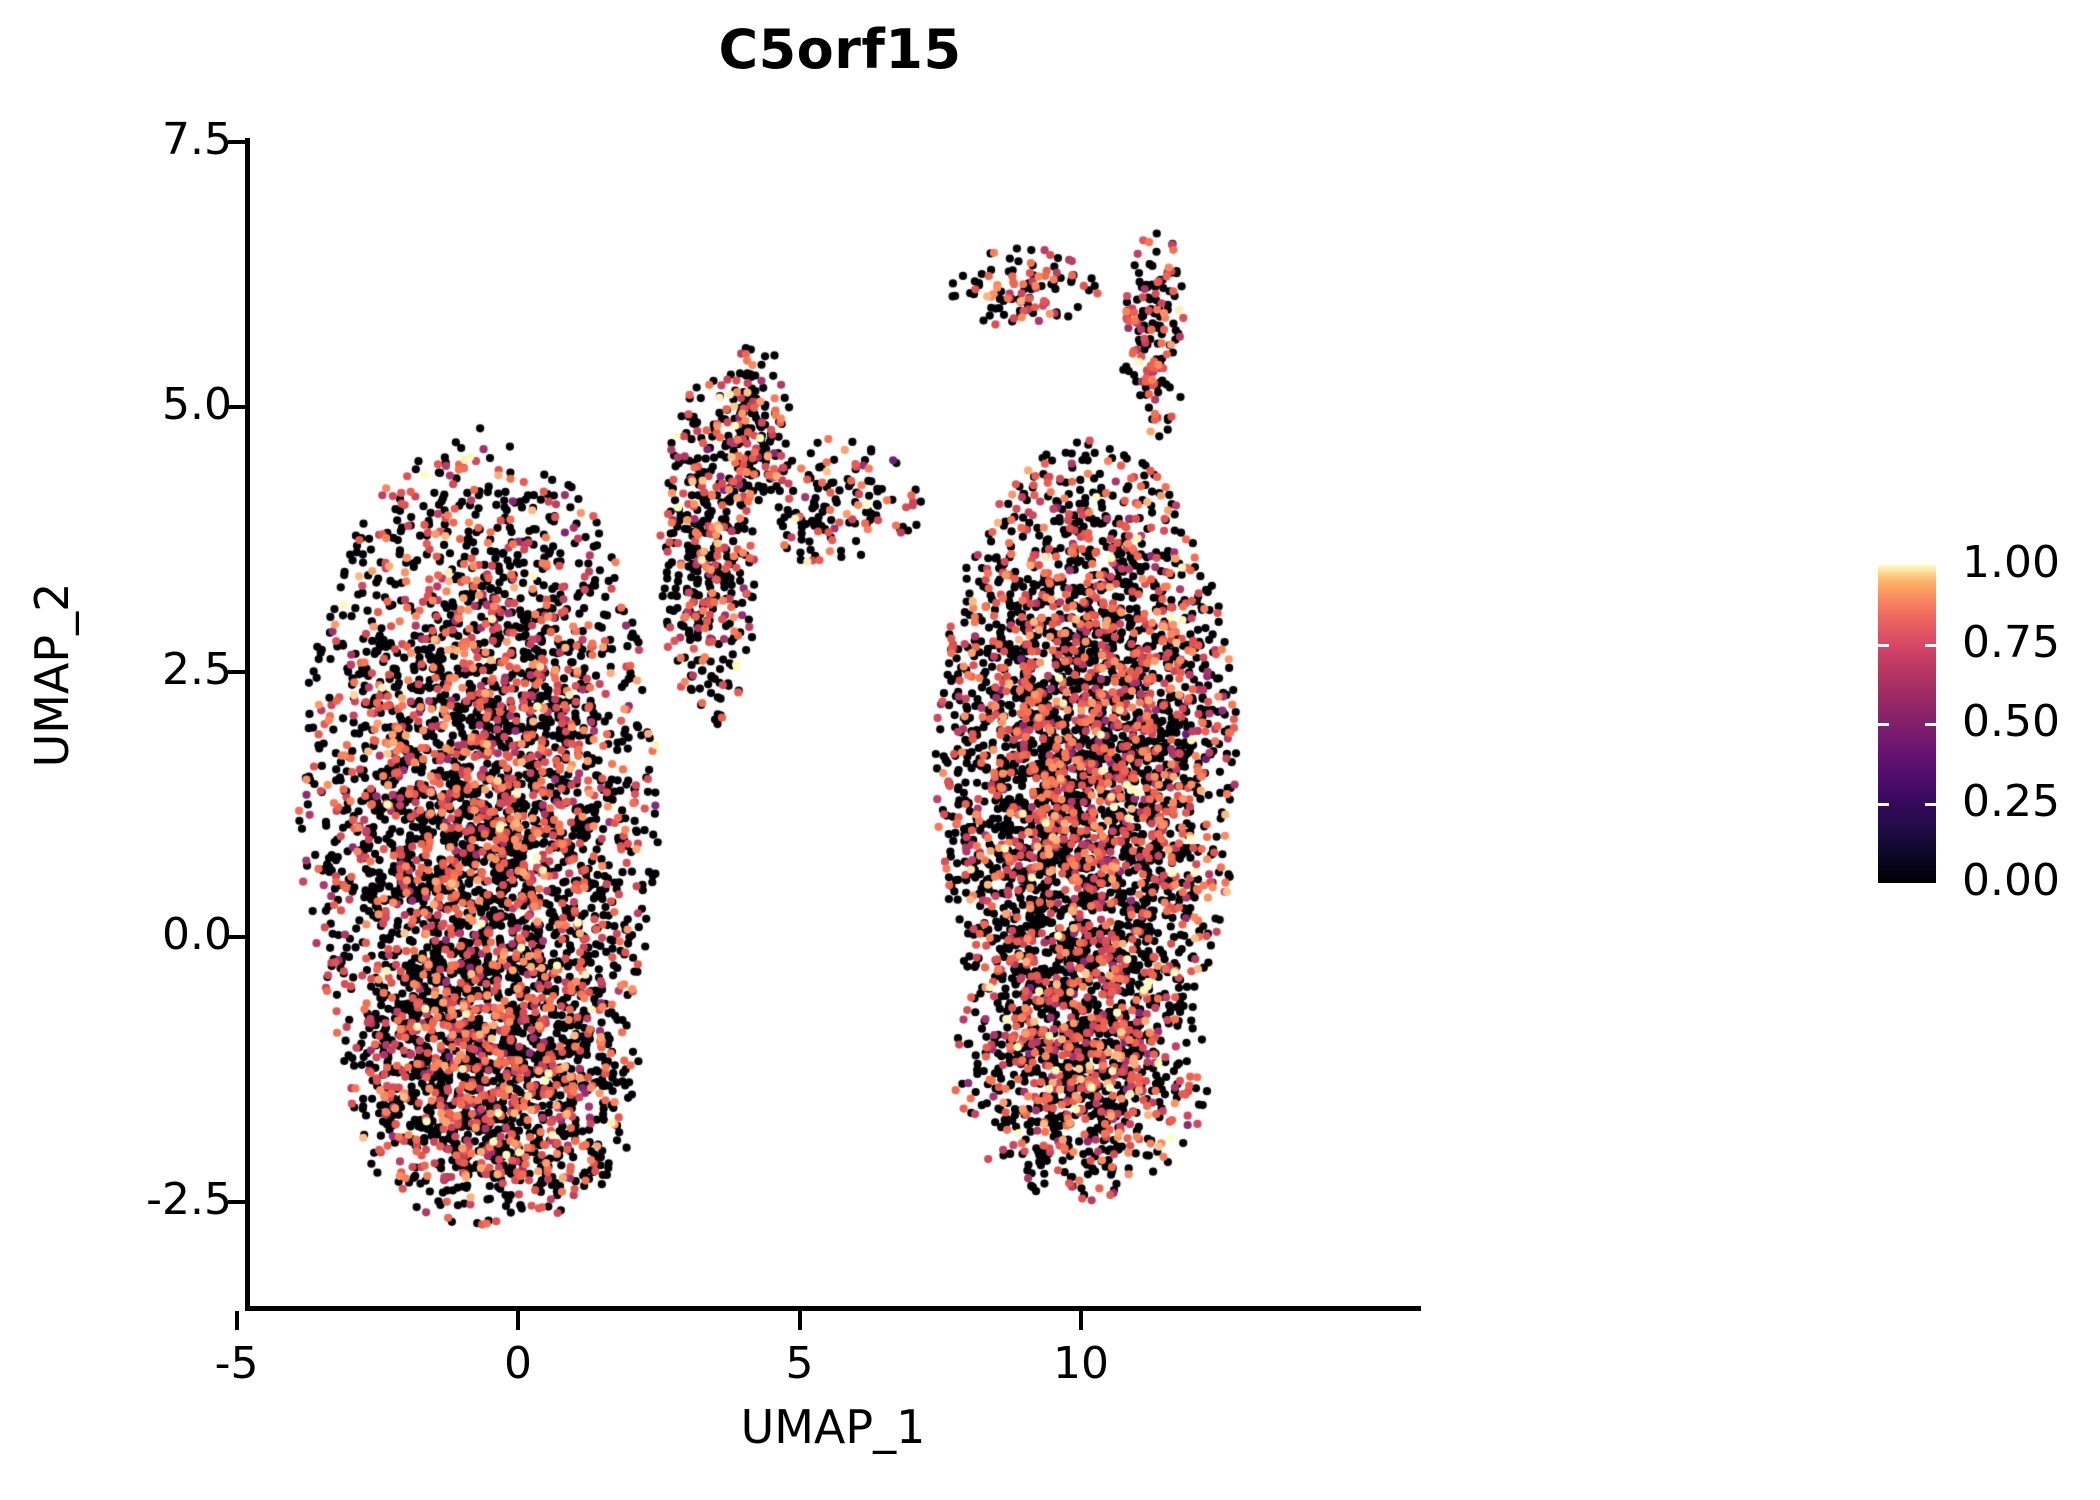  Describe the element at coordinates (197, 669) in the screenshot. I see `y-axis-tick-label: 2.5` at that location.